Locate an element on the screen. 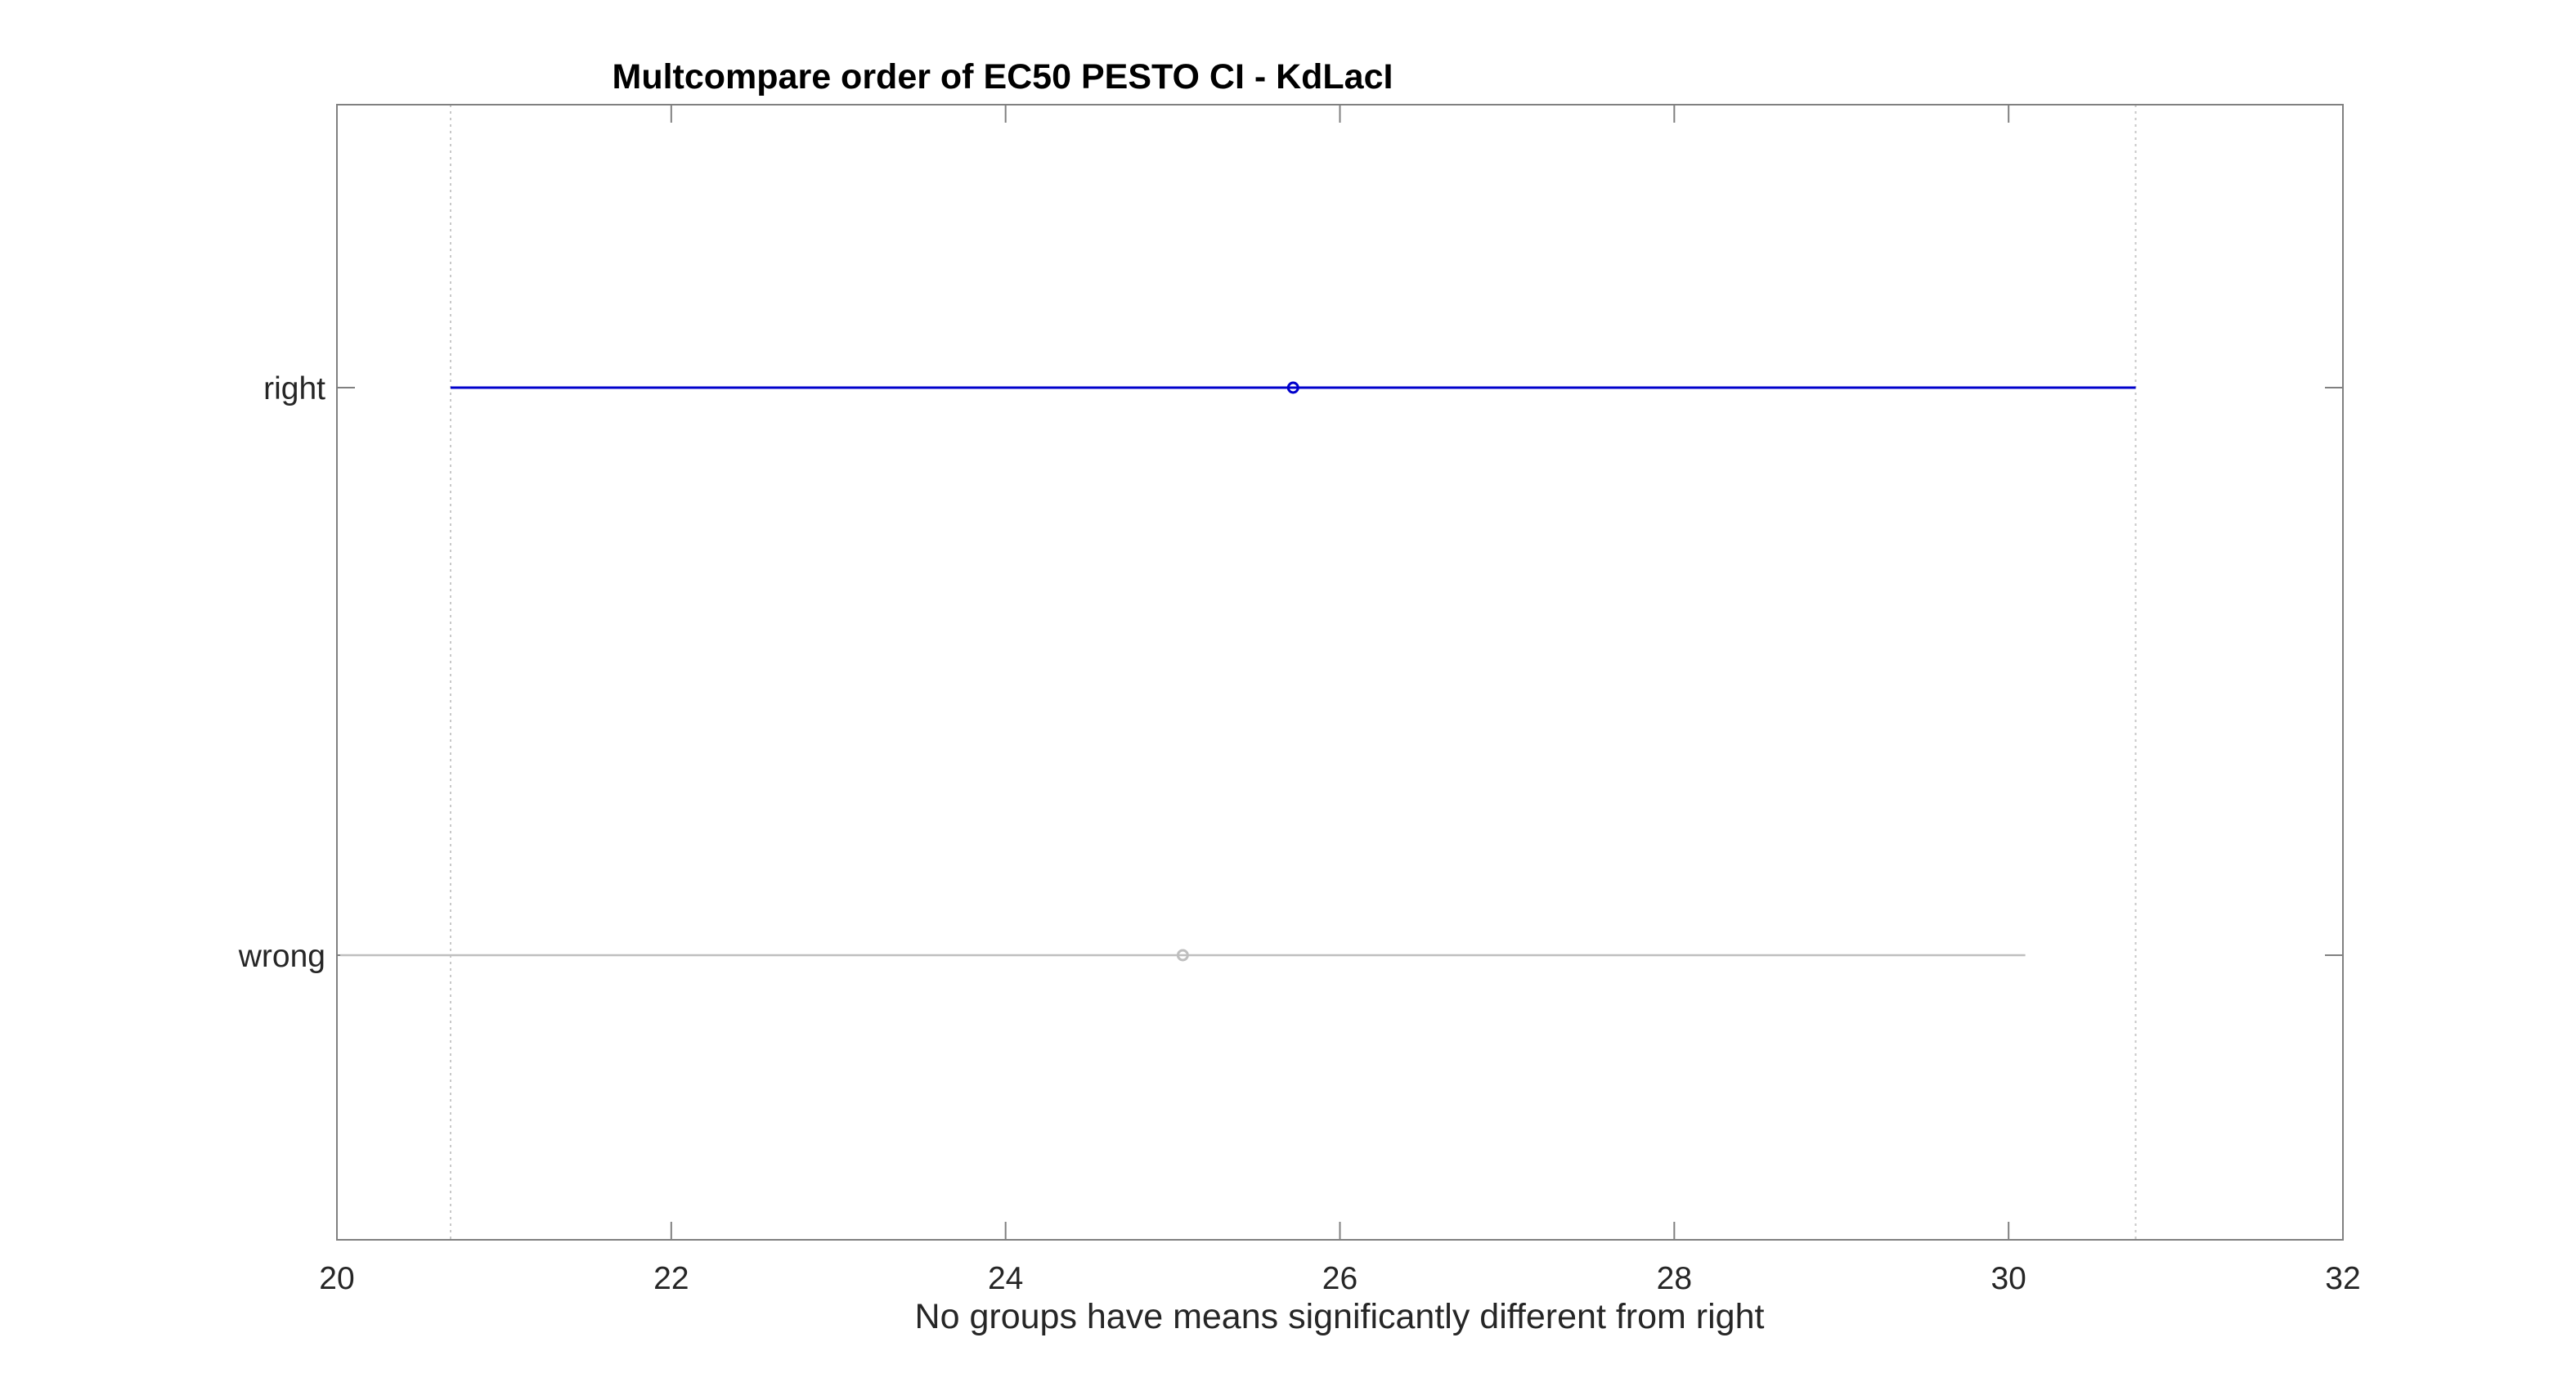 The width and height of the screenshot is (2576, 1387). x-tick-label: 28 is located at coordinates (1675, 1278).